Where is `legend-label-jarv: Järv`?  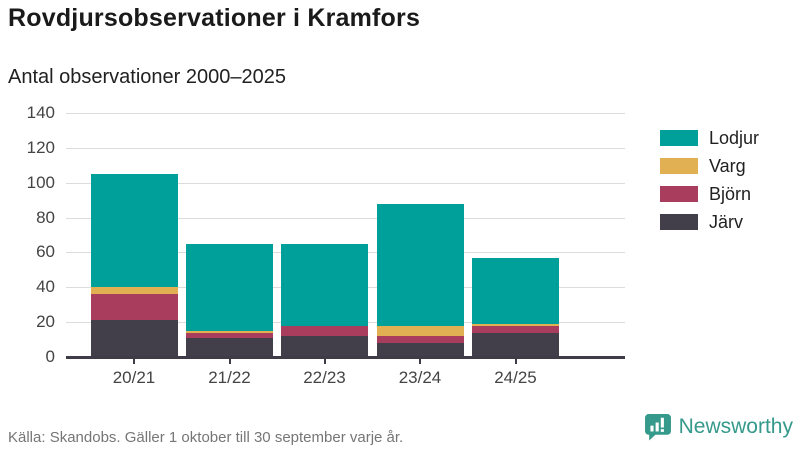 legend-label-jarv: Järv is located at coordinates (726, 221).